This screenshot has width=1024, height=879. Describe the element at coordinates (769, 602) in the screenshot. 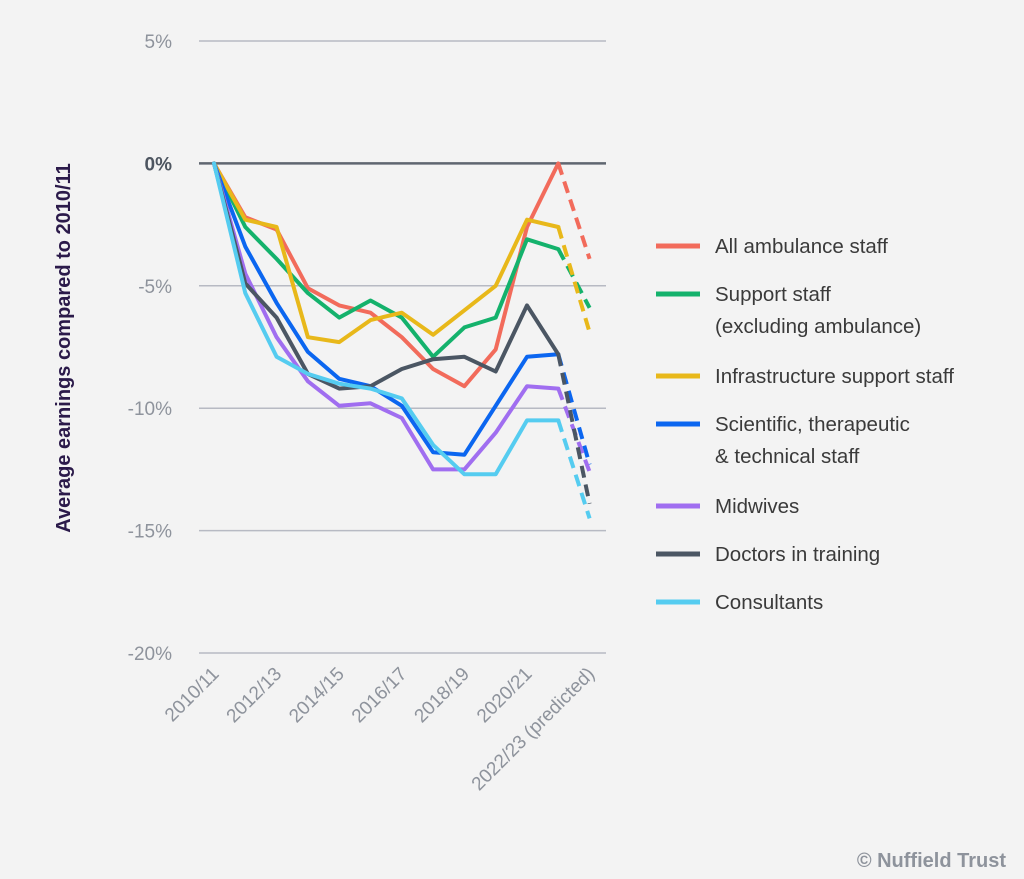

I see `legend-label: Consultants` at that location.